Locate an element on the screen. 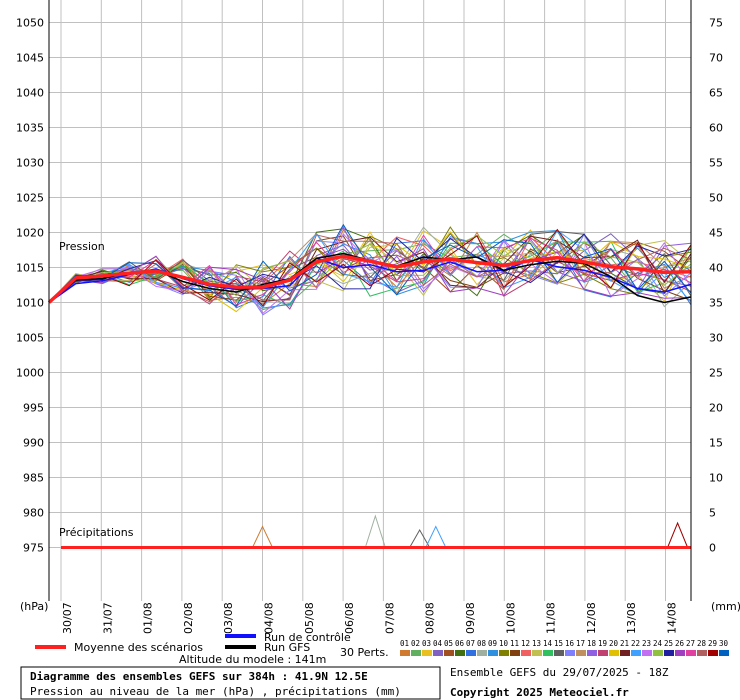  precip-tick-label: 5 is located at coordinates (712, 513).